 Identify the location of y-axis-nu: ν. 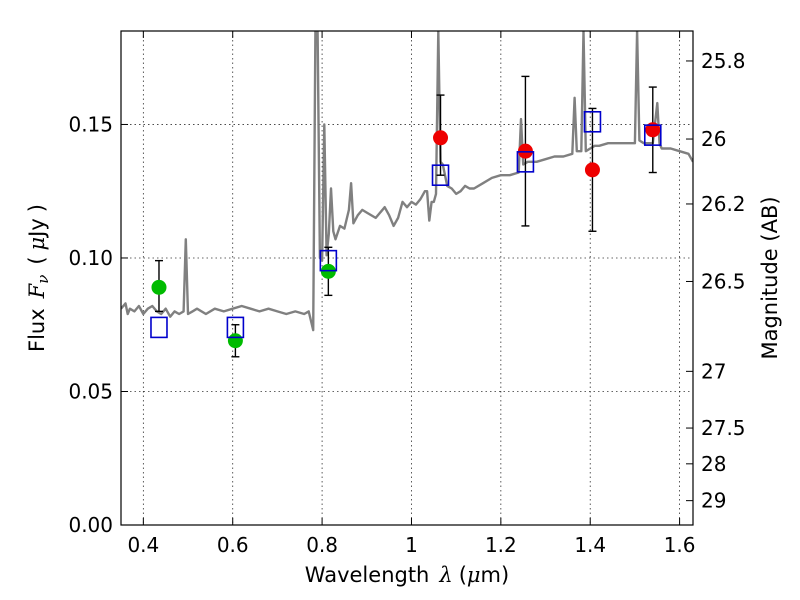
(43, 279).